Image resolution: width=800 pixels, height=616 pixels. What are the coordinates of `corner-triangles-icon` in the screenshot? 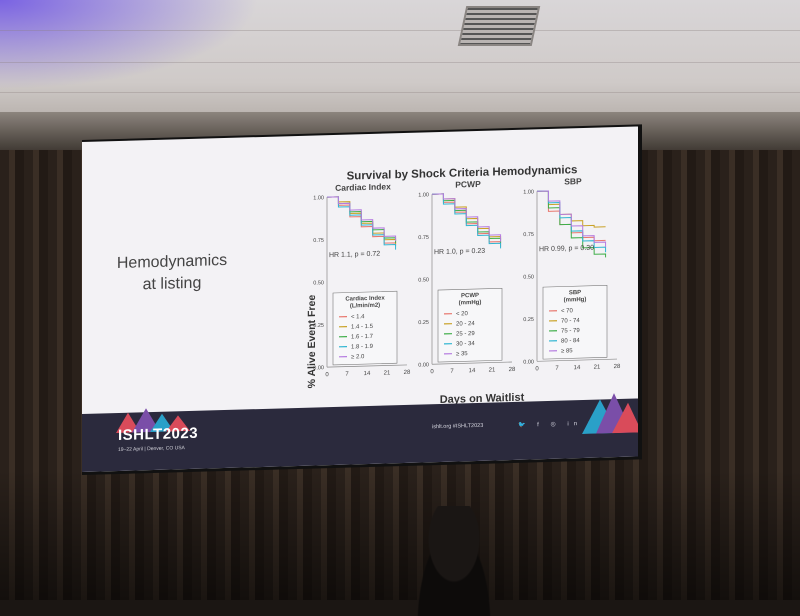 It's located at (610, 411).